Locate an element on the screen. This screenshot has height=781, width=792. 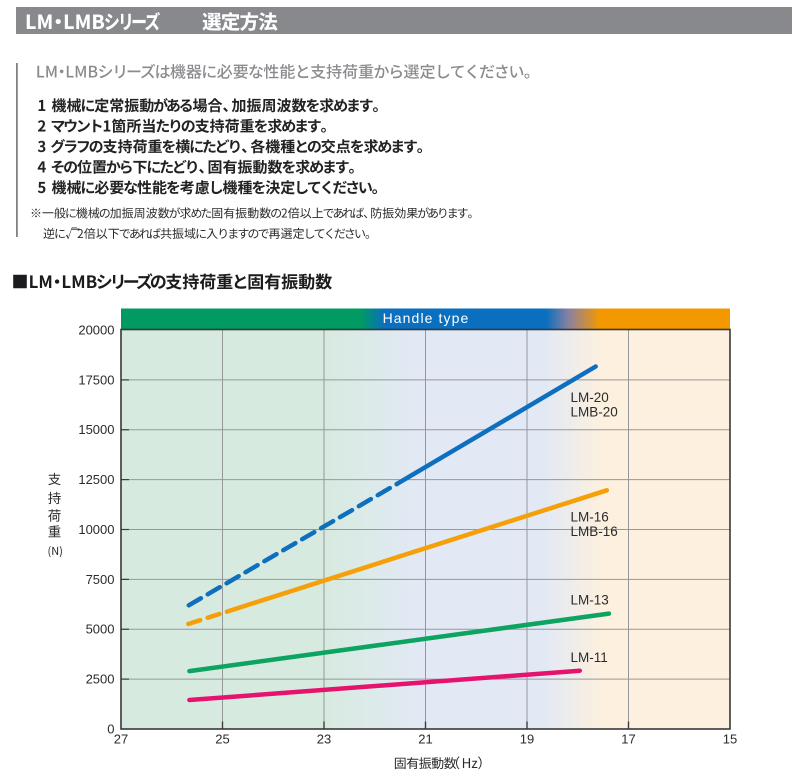
svg-text: 15000 is located at coordinates (96, 429).